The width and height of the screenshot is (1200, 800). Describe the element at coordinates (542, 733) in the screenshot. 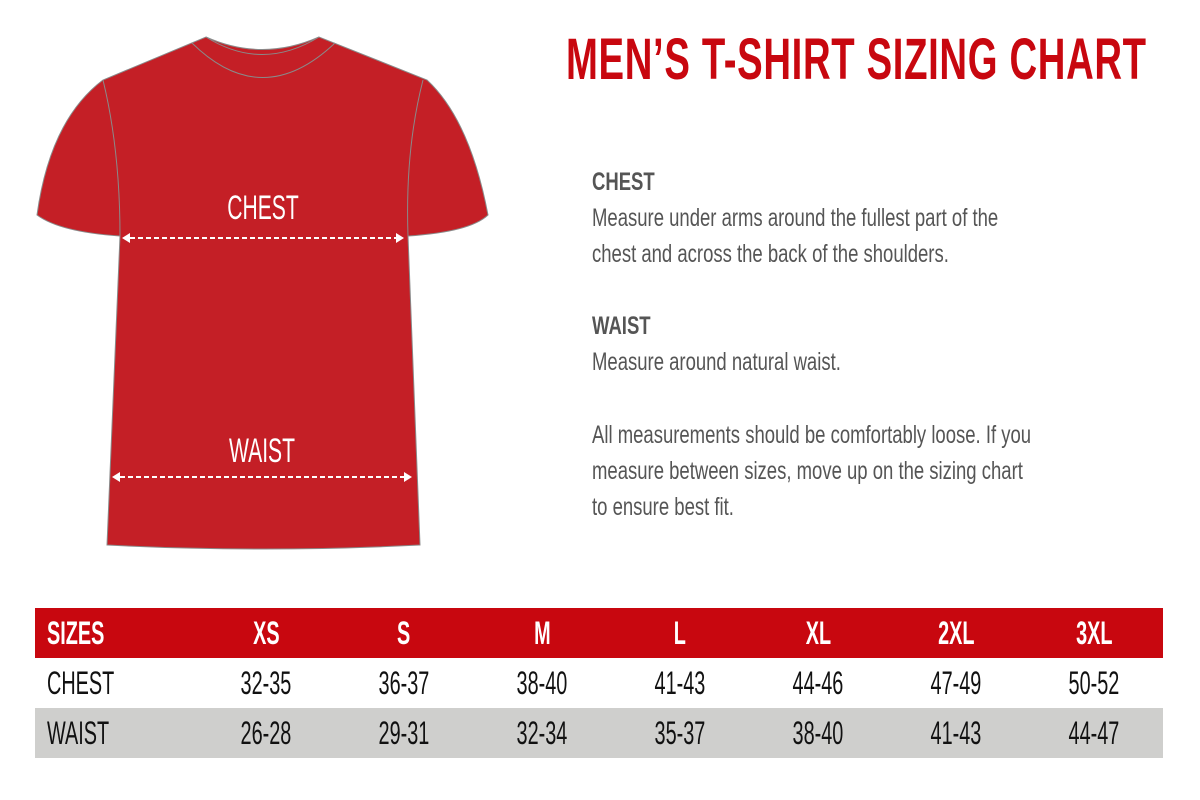

I see `table-cell: 32-34` at that location.